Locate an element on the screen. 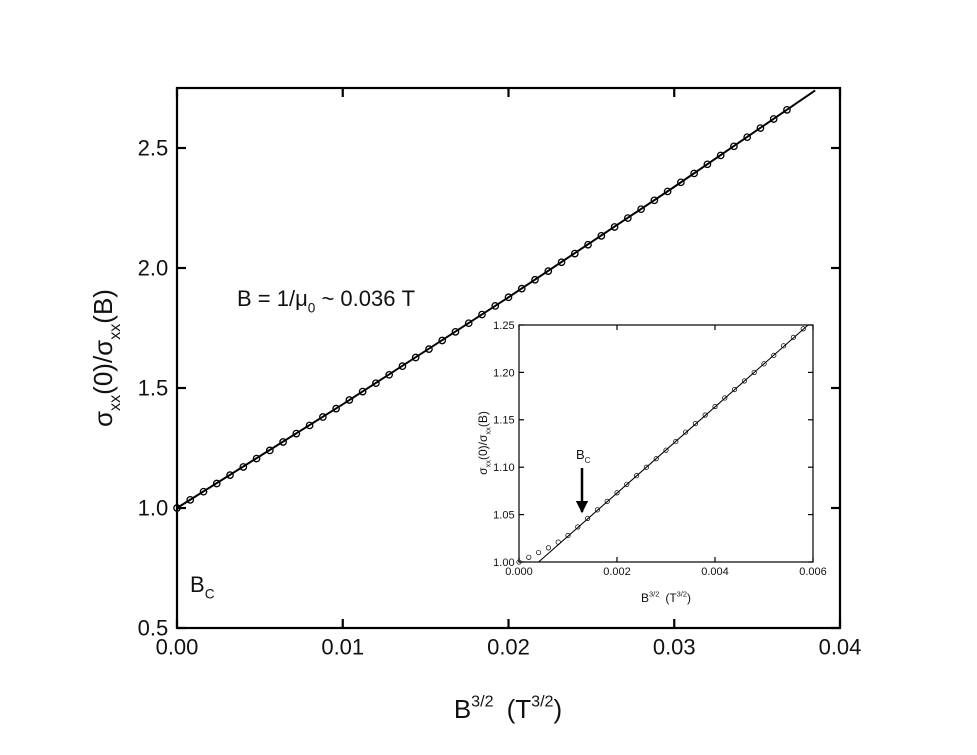  y-axis-label: σxx(0)/σxx(B) is located at coordinates (106, 358).